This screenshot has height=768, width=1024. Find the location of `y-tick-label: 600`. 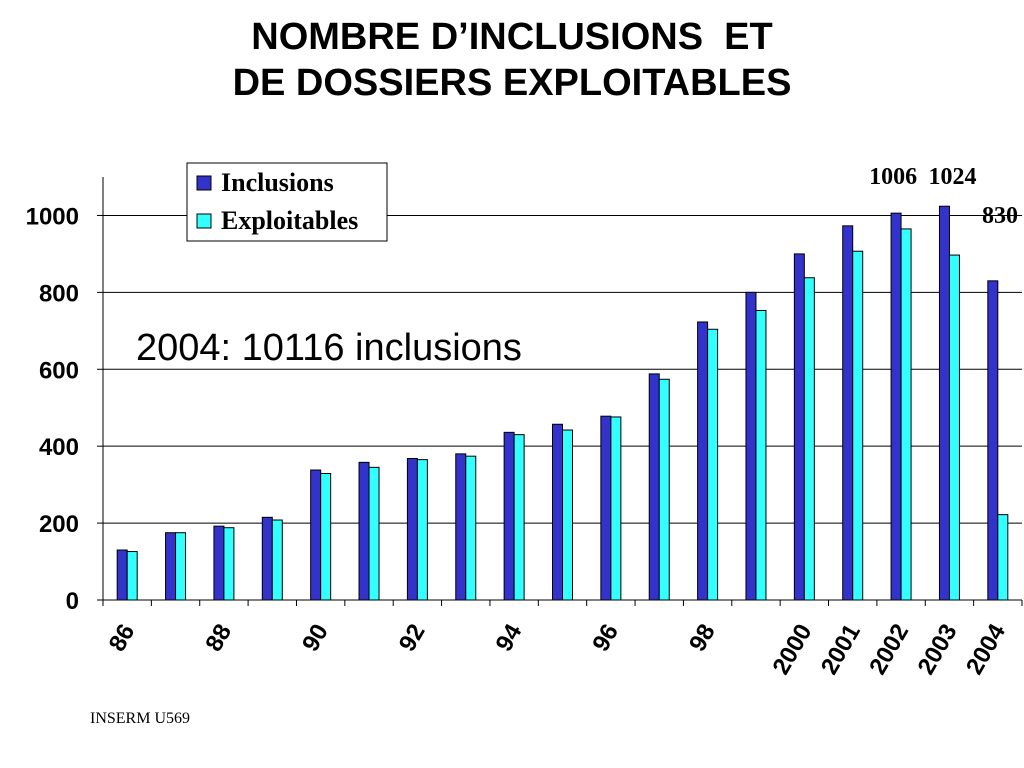

y-tick-label: 600 is located at coordinates (59, 370).